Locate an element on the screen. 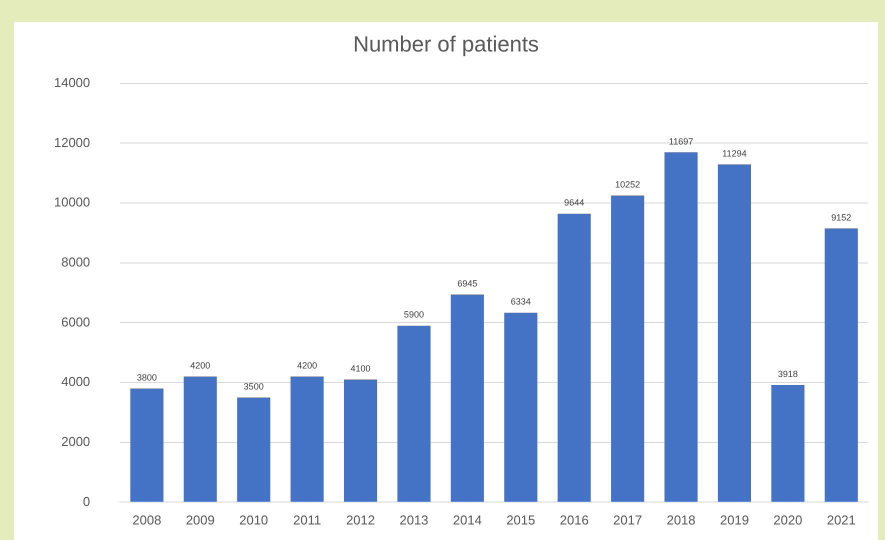  y-tick-label: 8000 is located at coordinates (75, 262).